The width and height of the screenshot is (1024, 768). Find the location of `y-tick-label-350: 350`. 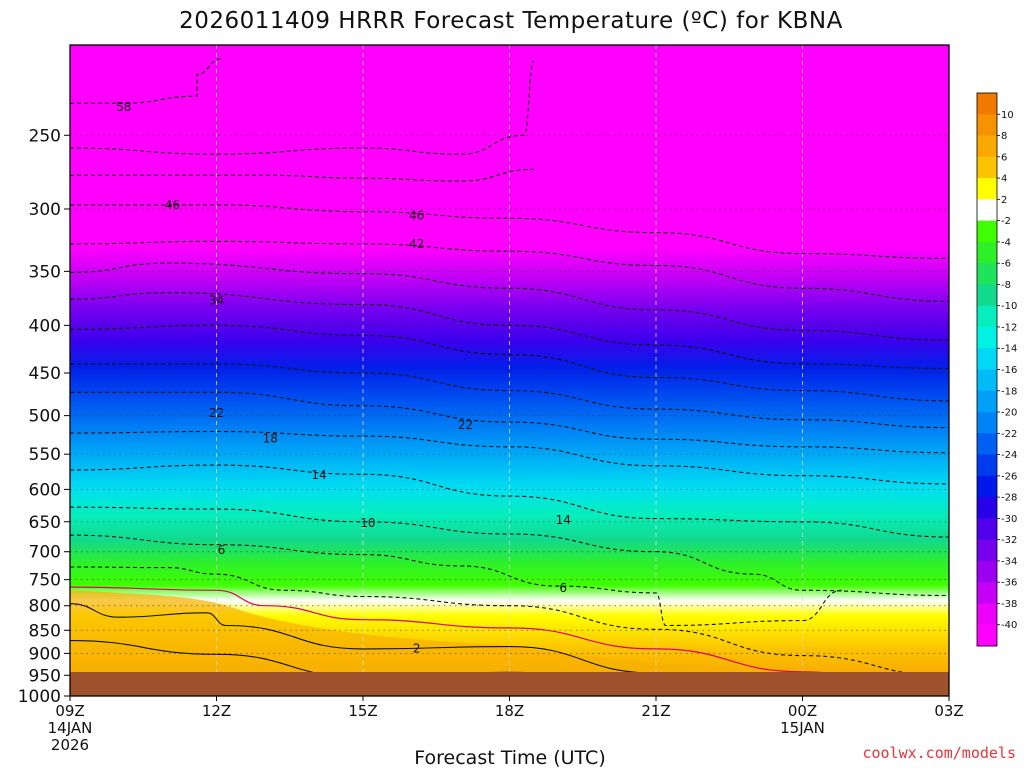

y-tick-label-350: 350 is located at coordinates (45, 272).